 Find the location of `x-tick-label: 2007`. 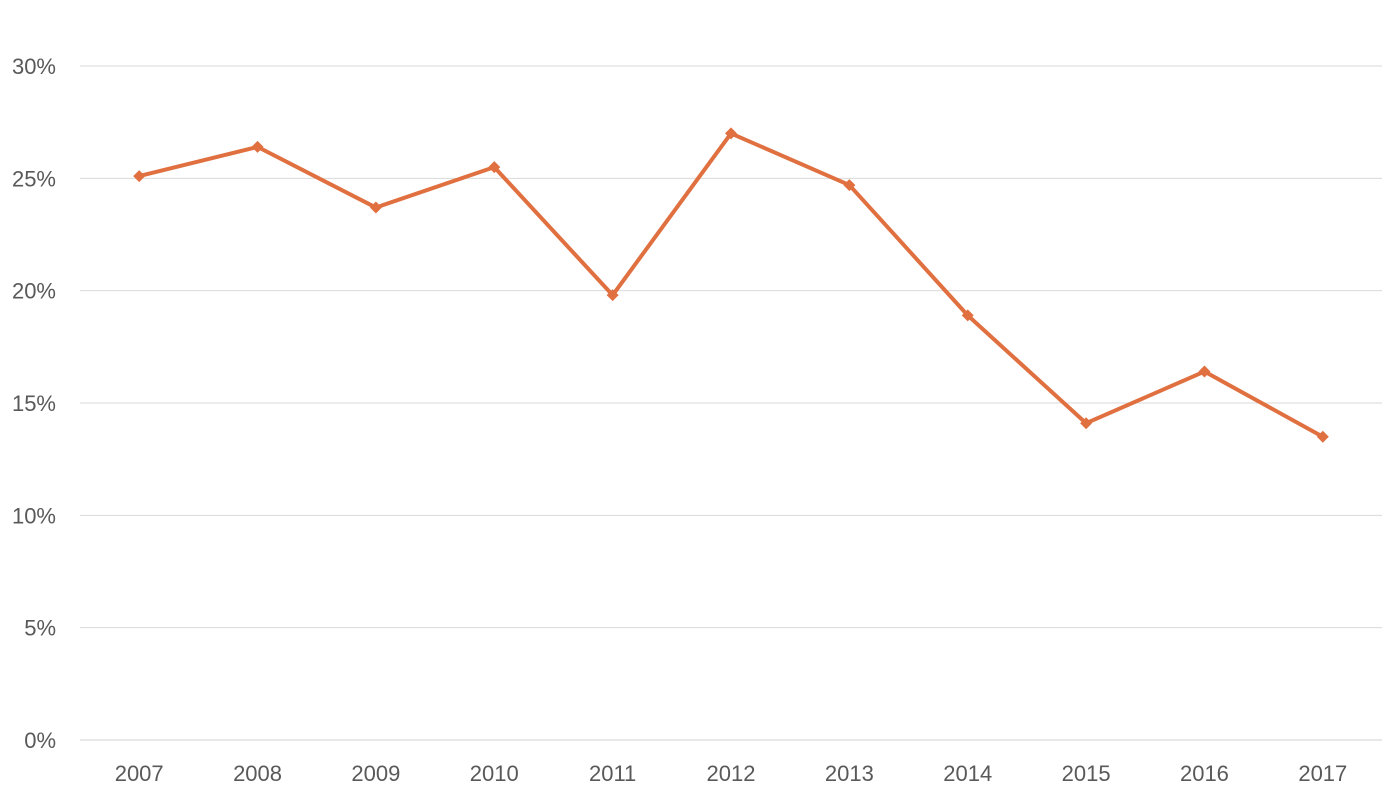

x-tick-label: 2007 is located at coordinates (139, 773).